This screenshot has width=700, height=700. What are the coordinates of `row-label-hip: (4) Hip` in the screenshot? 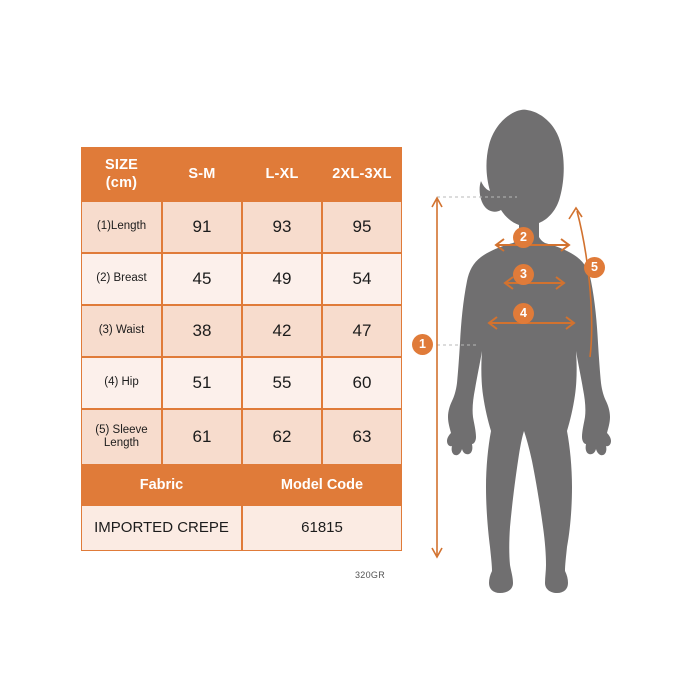 It's located at (121, 383).